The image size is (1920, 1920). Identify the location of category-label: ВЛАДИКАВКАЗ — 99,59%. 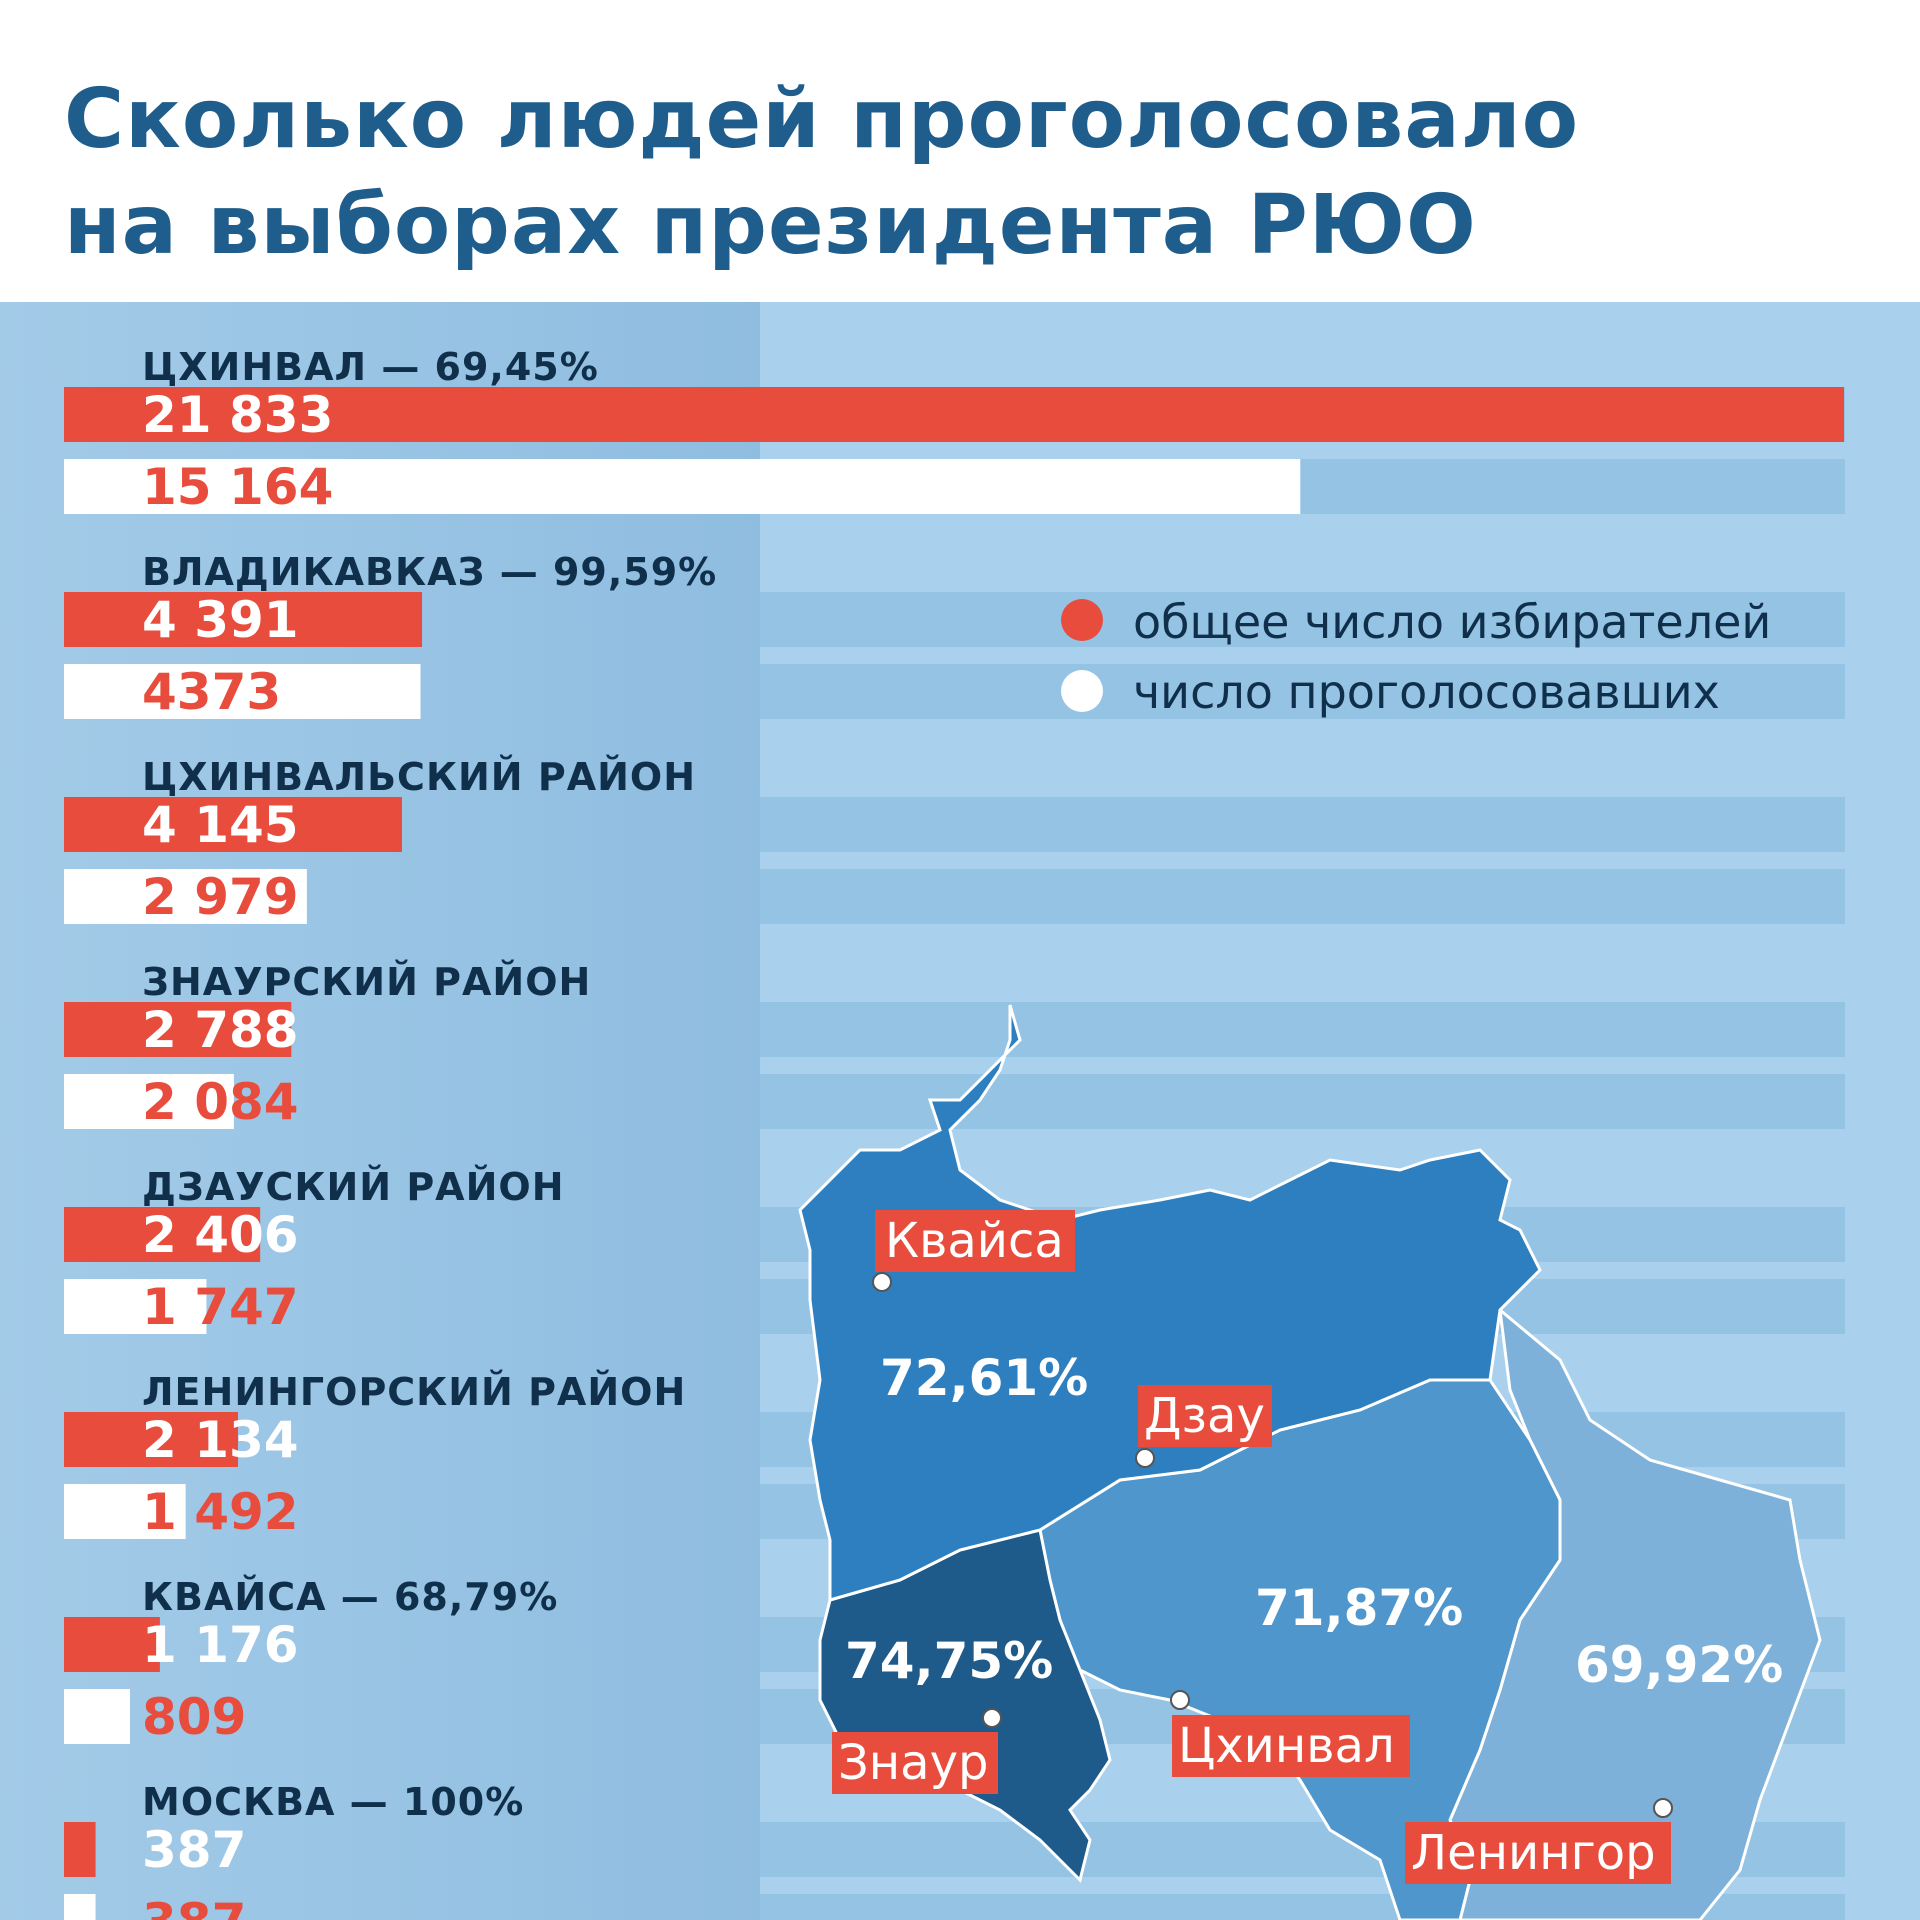
(429, 572).